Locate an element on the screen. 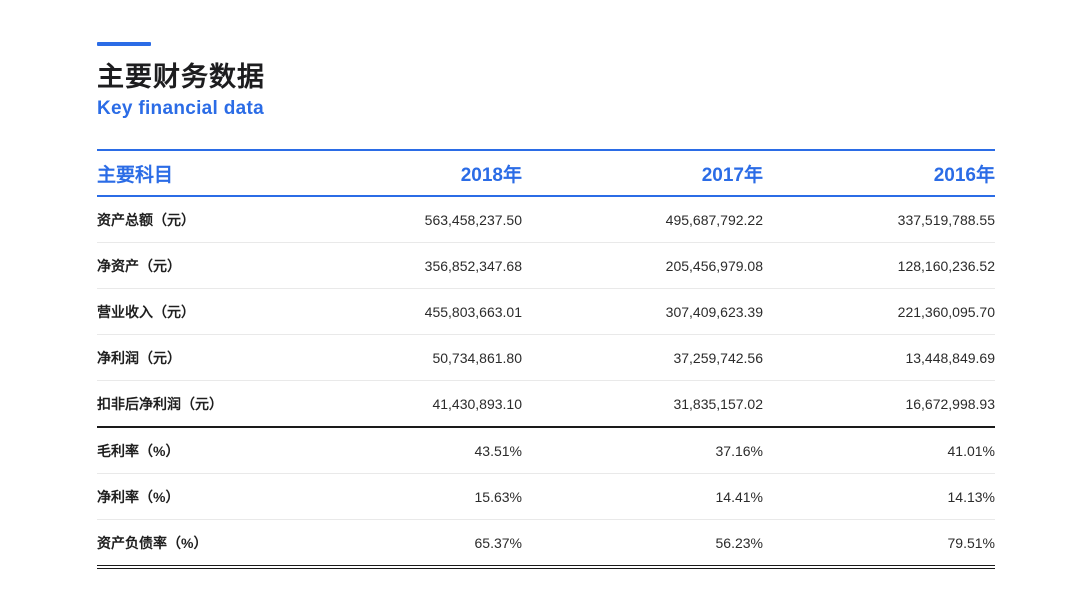 The image size is (1080, 608). cell-2017: 31,835,157.02 is located at coordinates (718, 403).